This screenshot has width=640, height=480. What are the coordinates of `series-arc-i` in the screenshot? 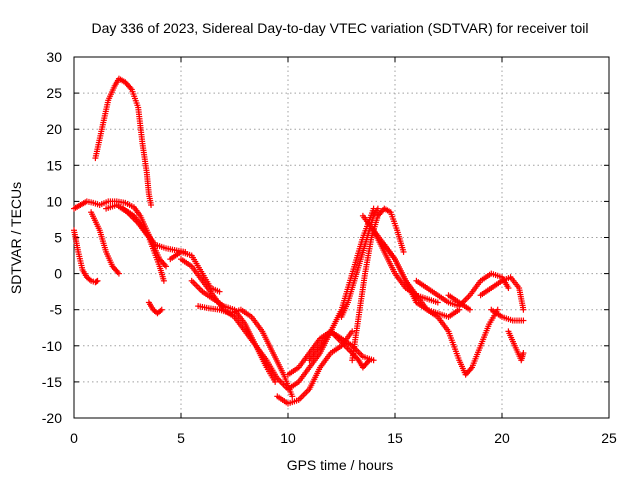 It's located at (233, 331).